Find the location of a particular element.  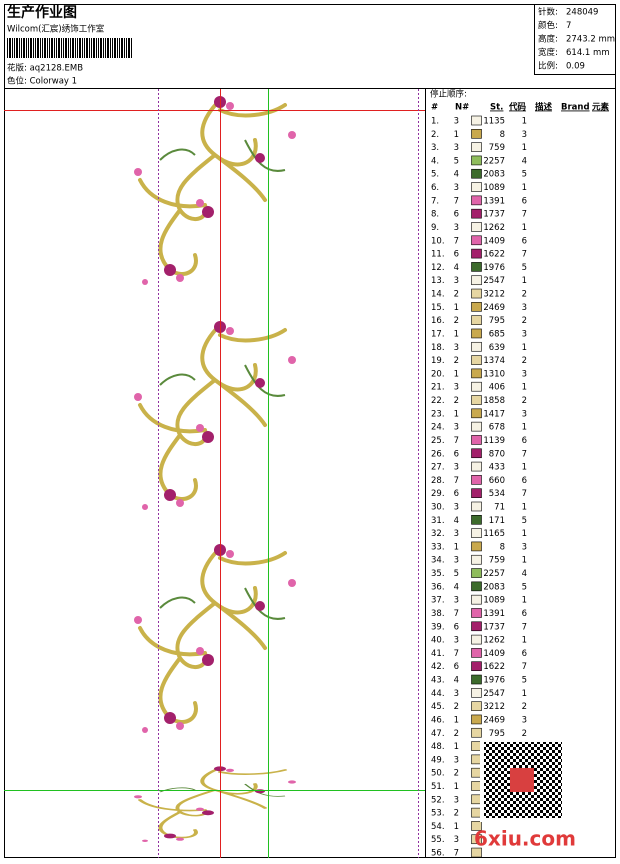

row-number: 48. is located at coordinates (438, 747).